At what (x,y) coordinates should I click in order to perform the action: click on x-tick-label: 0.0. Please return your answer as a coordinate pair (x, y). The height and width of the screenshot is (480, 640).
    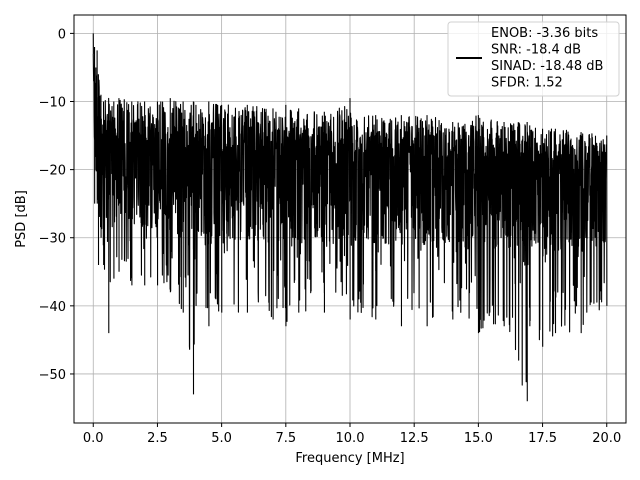
    Looking at the image, I should click on (93, 438).